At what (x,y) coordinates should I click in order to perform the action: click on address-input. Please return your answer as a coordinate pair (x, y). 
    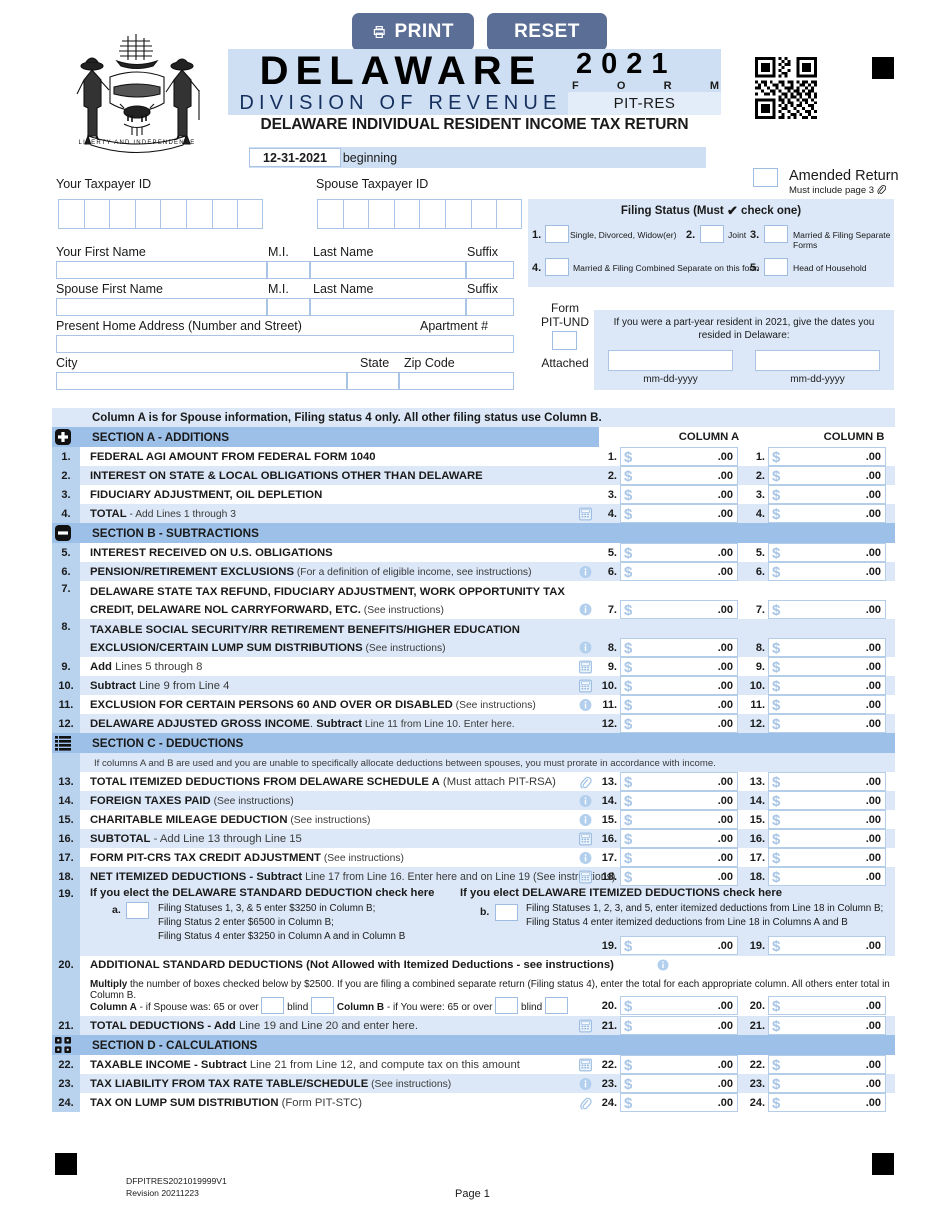
    Looking at the image, I should click on (285, 344).